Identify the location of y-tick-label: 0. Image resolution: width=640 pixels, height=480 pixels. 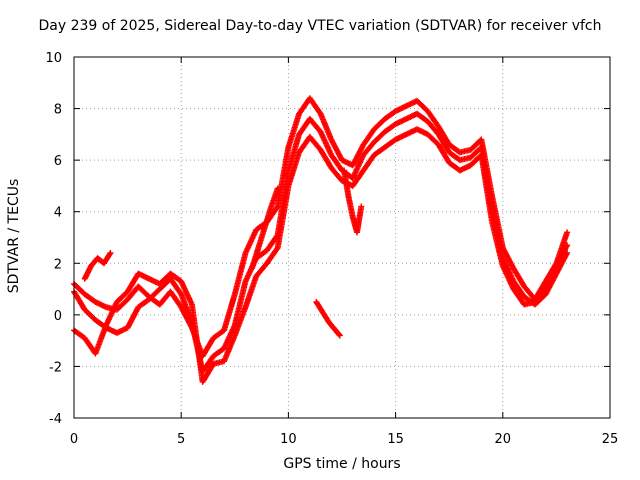
(58, 316).